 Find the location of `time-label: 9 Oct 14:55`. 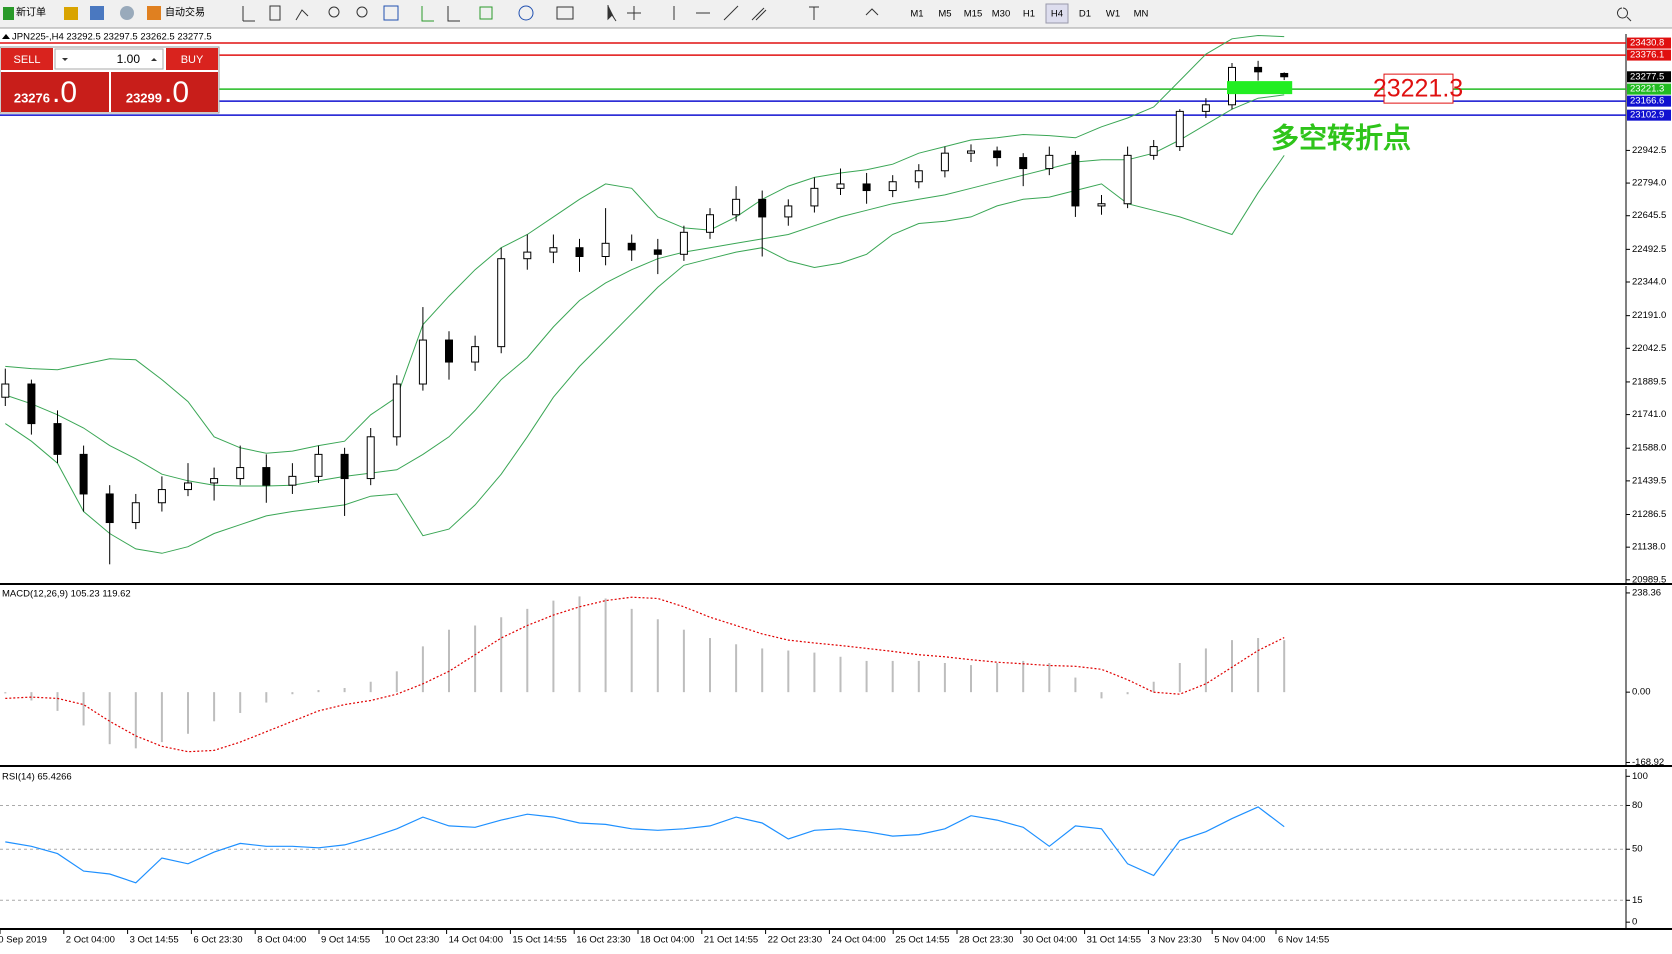

time-label: 9 Oct 14:55 is located at coordinates (345, 940).